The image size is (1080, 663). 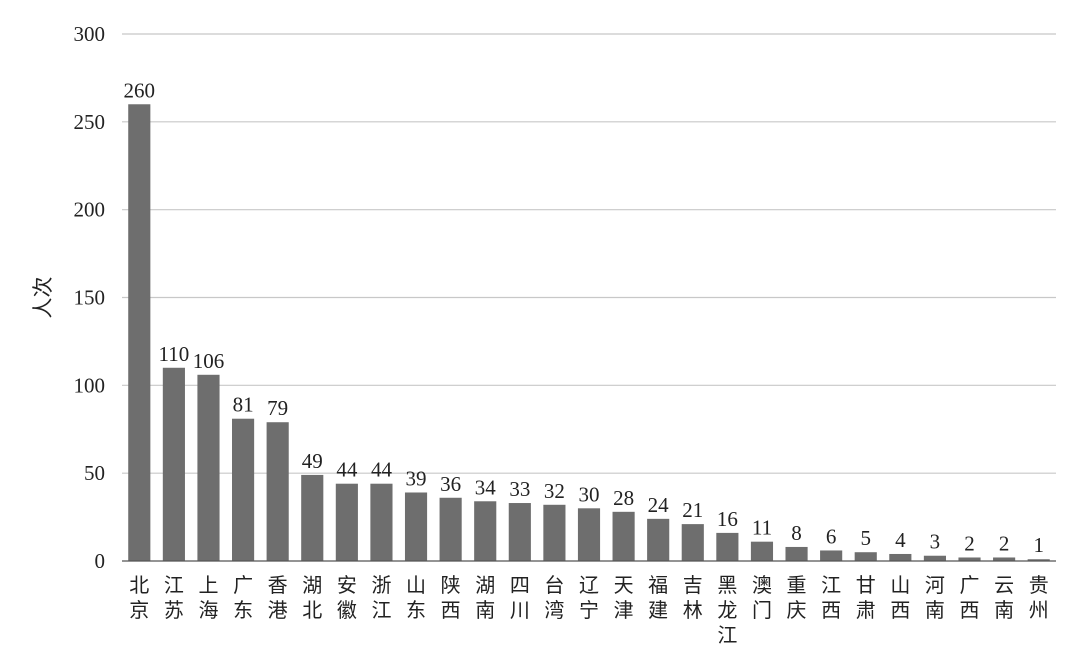 I want to click on y-tick-label: 150, so click(x=90, y=298).